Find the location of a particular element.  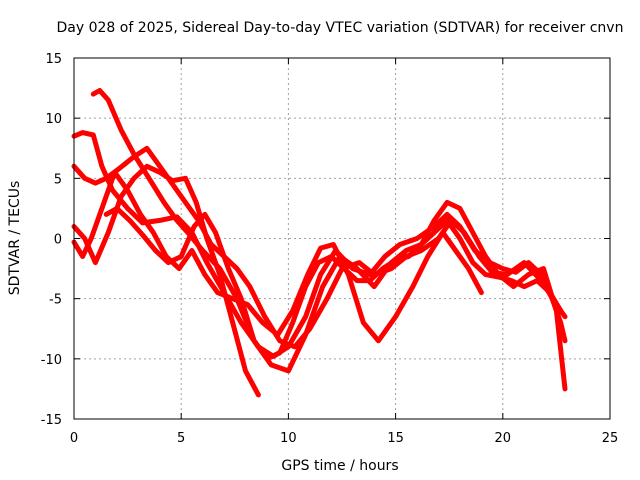

y-tick-label: 15 is located at coordinates (53, 59).